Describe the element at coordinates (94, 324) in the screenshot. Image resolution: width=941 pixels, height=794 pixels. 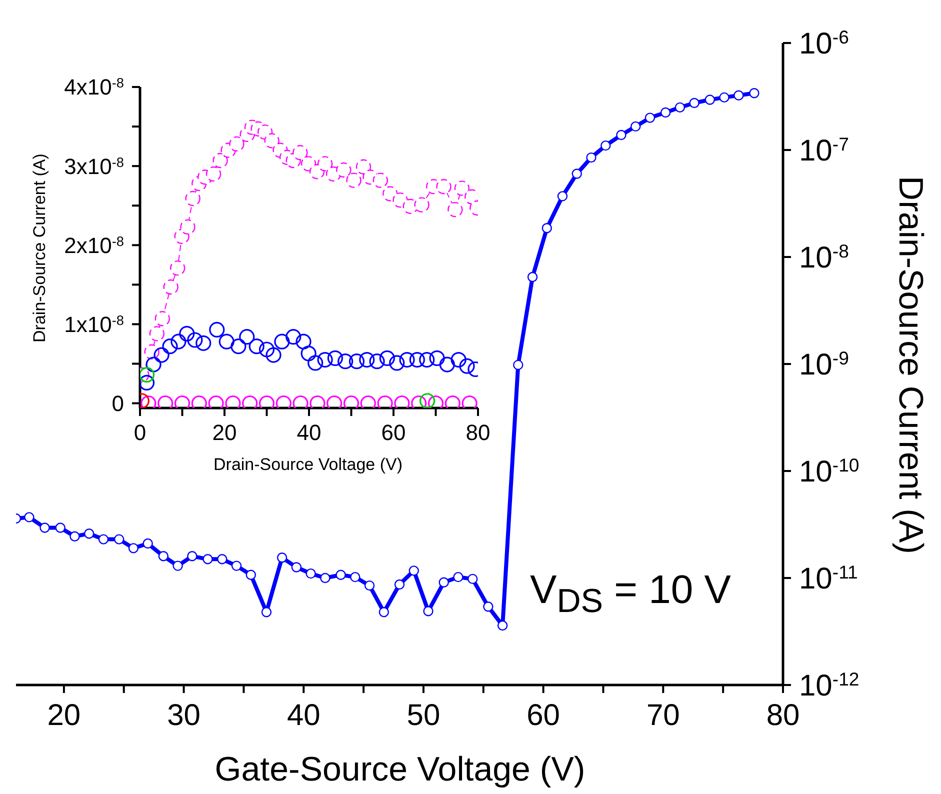
I see `y-tick-label: 1x10$^{-8}$` at that location.